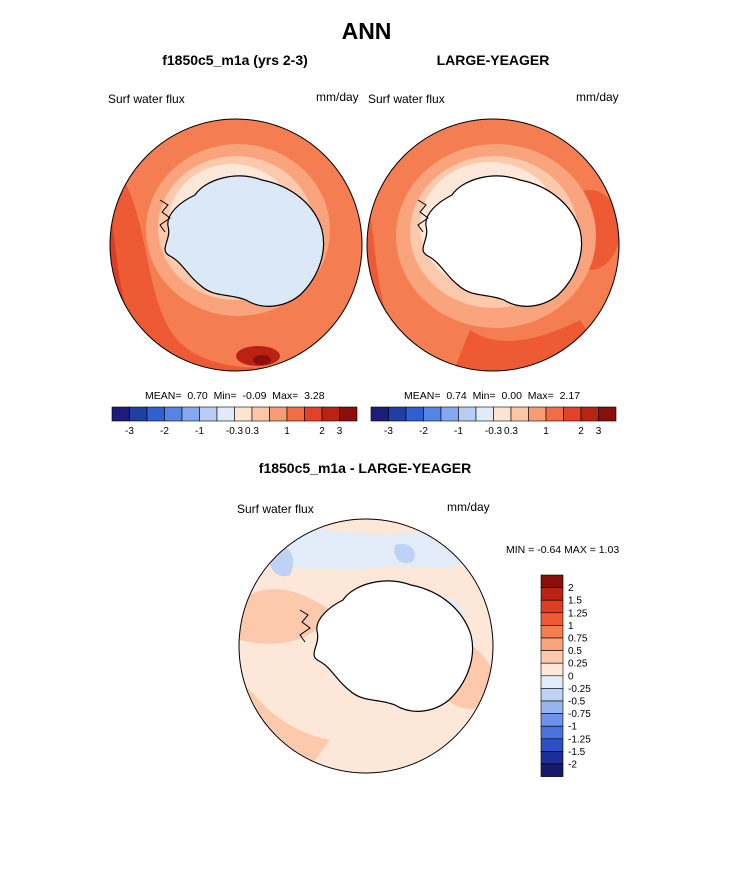 The image size is (733, 882). Describe the element at coordinates (578, 664) in the screenshot. I see `panel3-colorbar-tick: 0.25` at that location.